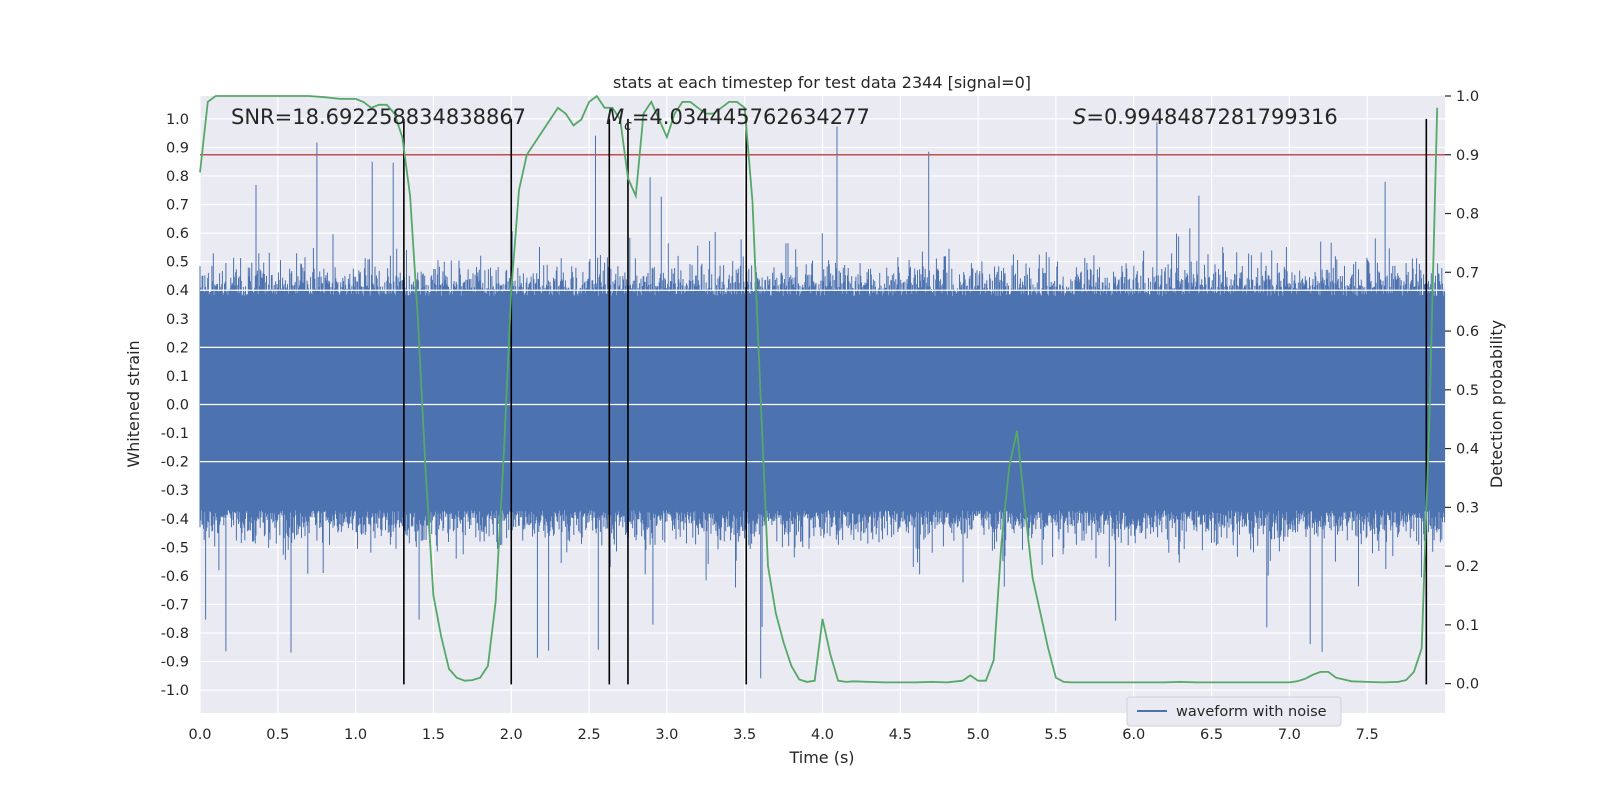 This screenshot has height=800, width=1600. Describe the element at coordinates (277, 735) in the screenshot. I see `x-tick-label: 0.5` at that location.